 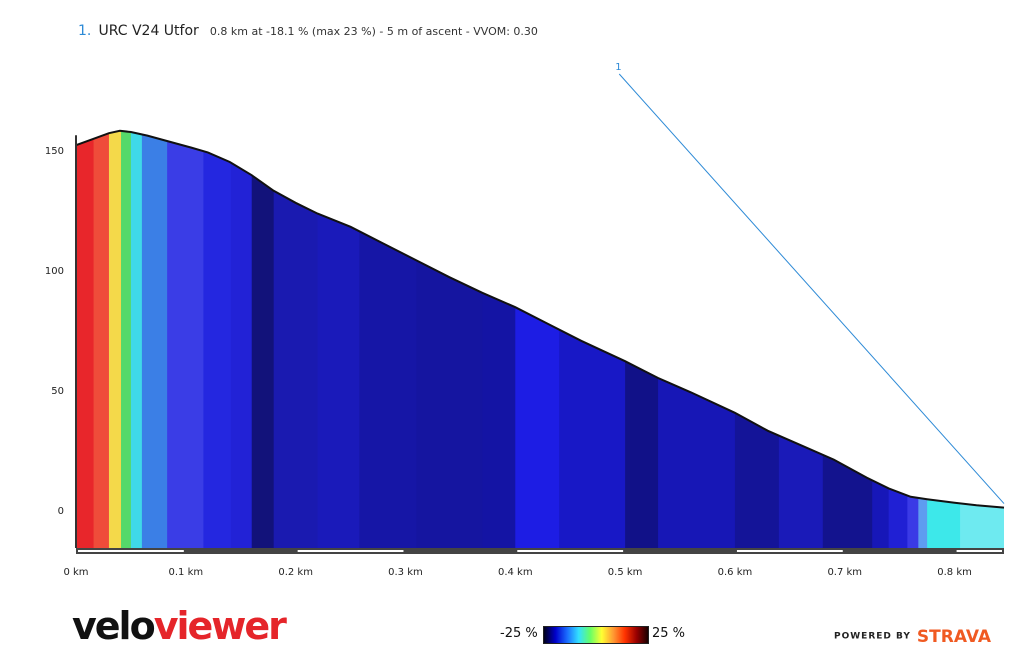 What do you see at coordinates (618, 67) in the screenshot?
I see `marker-label: 1` at bounding box center [618, 67].